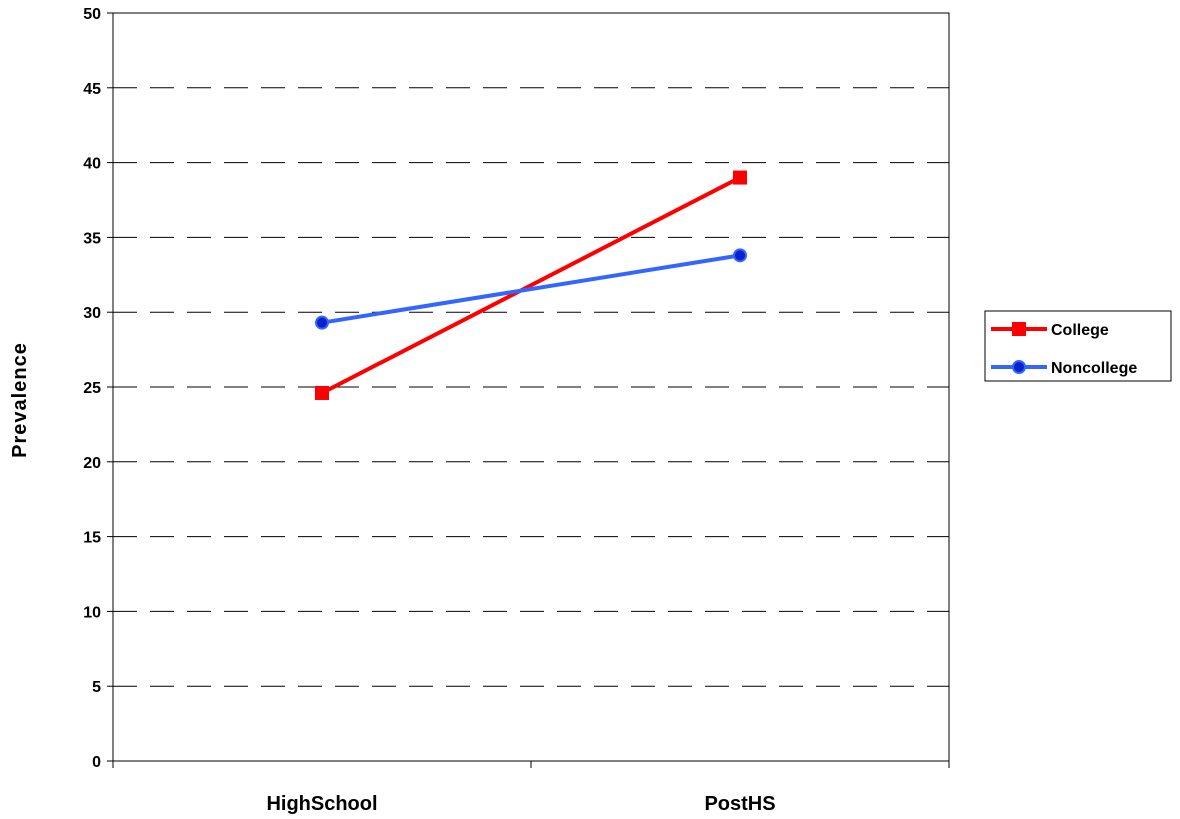 The width and height of the screenshot is (1180, 819). I want to click on y-tick-label: 50, so click(92, 14).